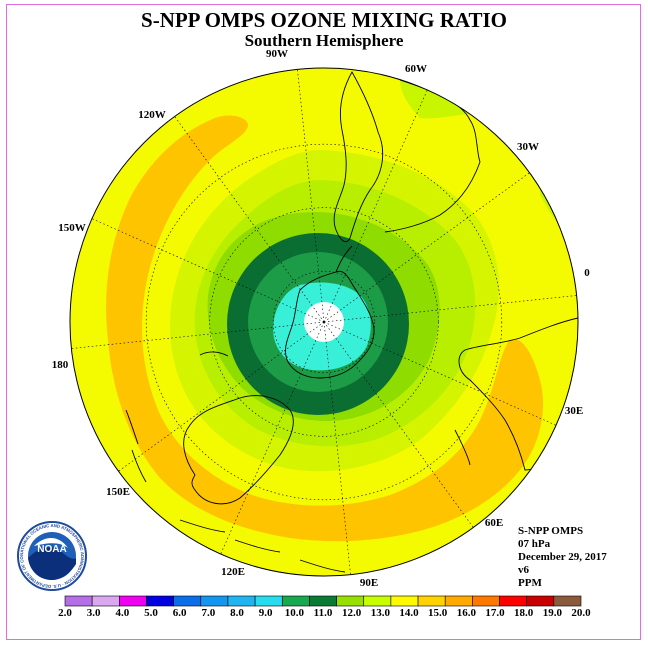 The width and height of the screenshot is (648, 648). I want to click on colorbar-tick-label: 14.0, so click(409, 613).